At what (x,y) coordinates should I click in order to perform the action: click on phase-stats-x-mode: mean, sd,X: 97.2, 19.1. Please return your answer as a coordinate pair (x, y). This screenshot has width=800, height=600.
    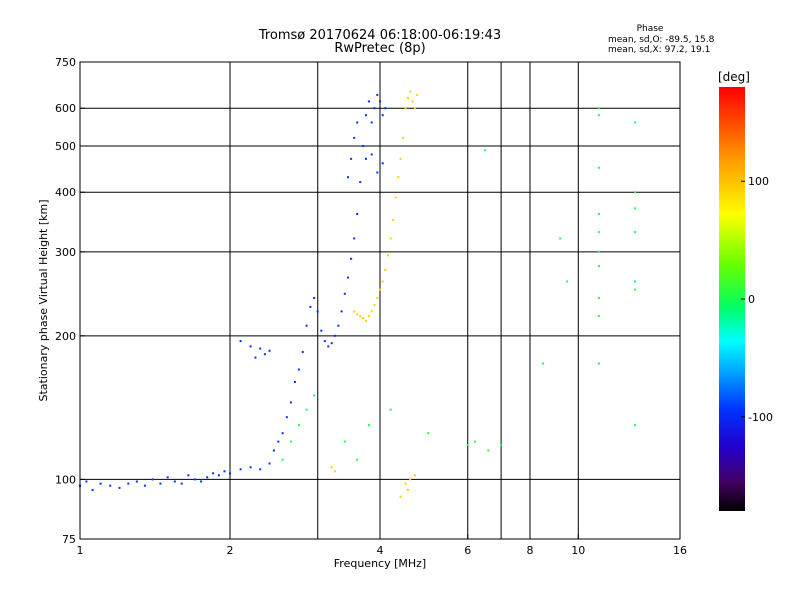
    Looking at the image, I should click on (659, 50).